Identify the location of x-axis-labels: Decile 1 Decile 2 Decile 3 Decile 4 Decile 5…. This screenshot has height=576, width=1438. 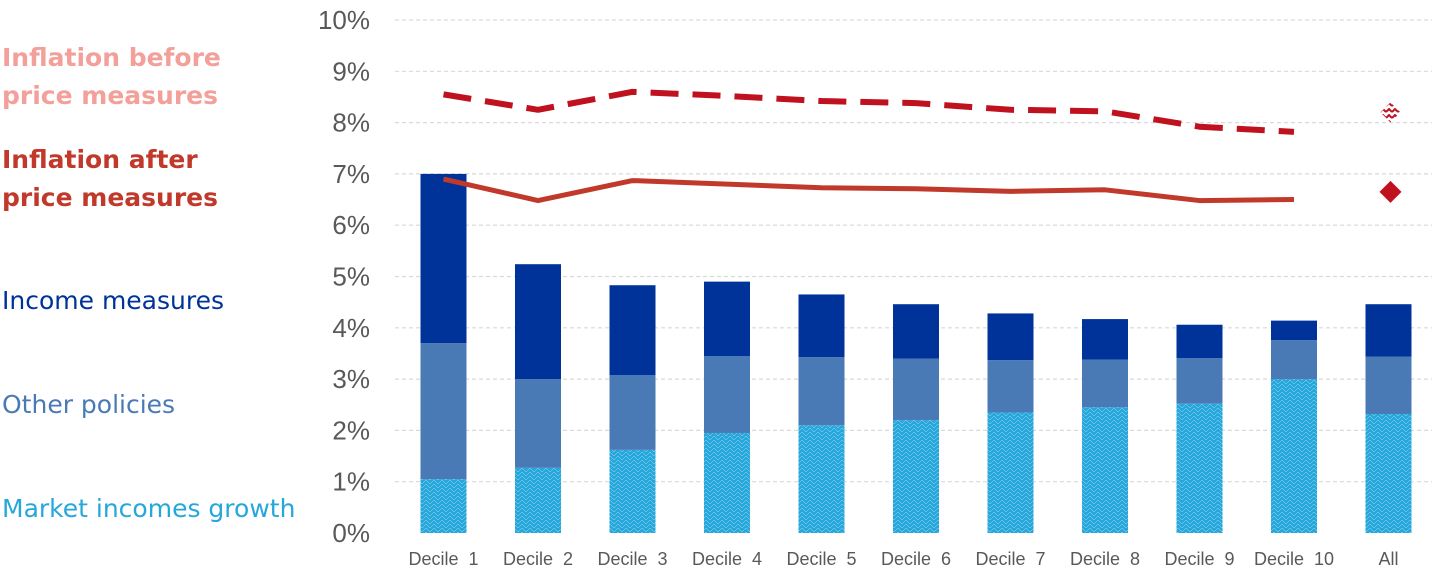
(903, 559).